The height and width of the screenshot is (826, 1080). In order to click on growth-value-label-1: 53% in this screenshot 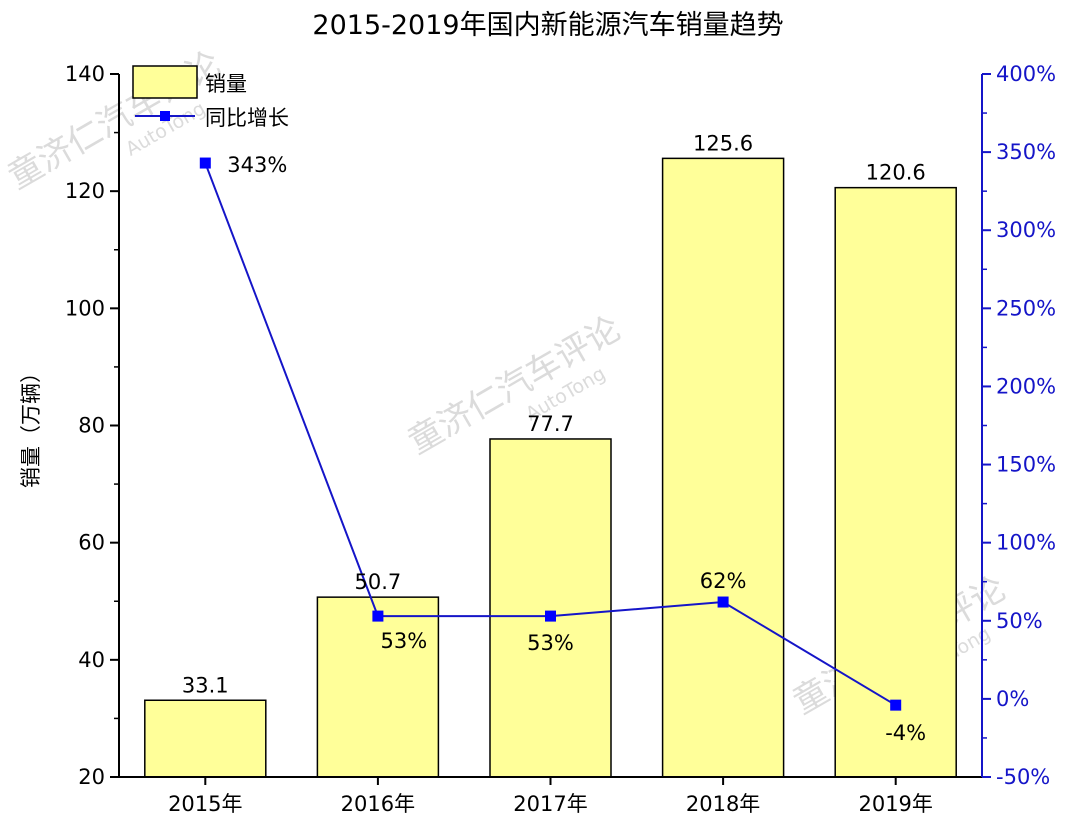, I will do `click(404, 641)`.